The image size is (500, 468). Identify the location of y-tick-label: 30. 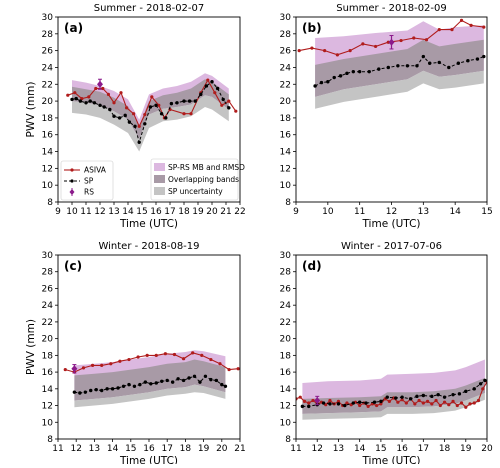
(48, 18).